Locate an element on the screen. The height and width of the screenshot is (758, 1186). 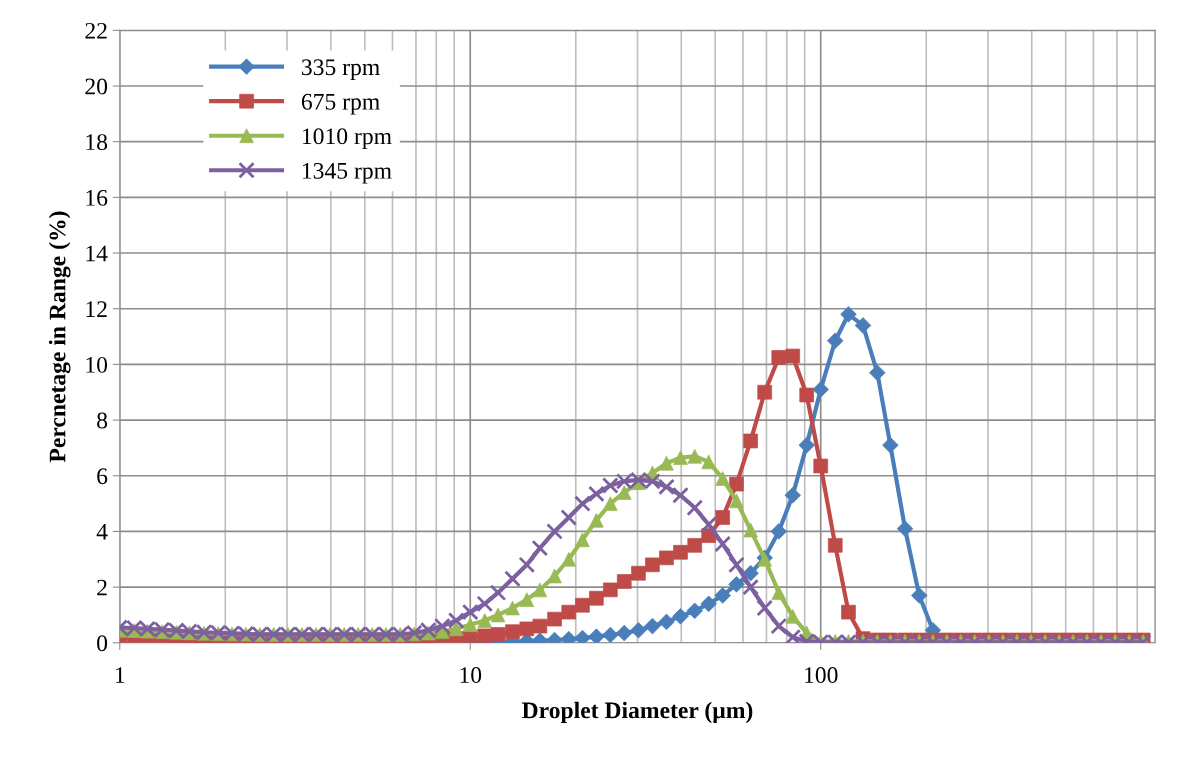
x-tick-label: 100 is located at coordinates (821, 675).